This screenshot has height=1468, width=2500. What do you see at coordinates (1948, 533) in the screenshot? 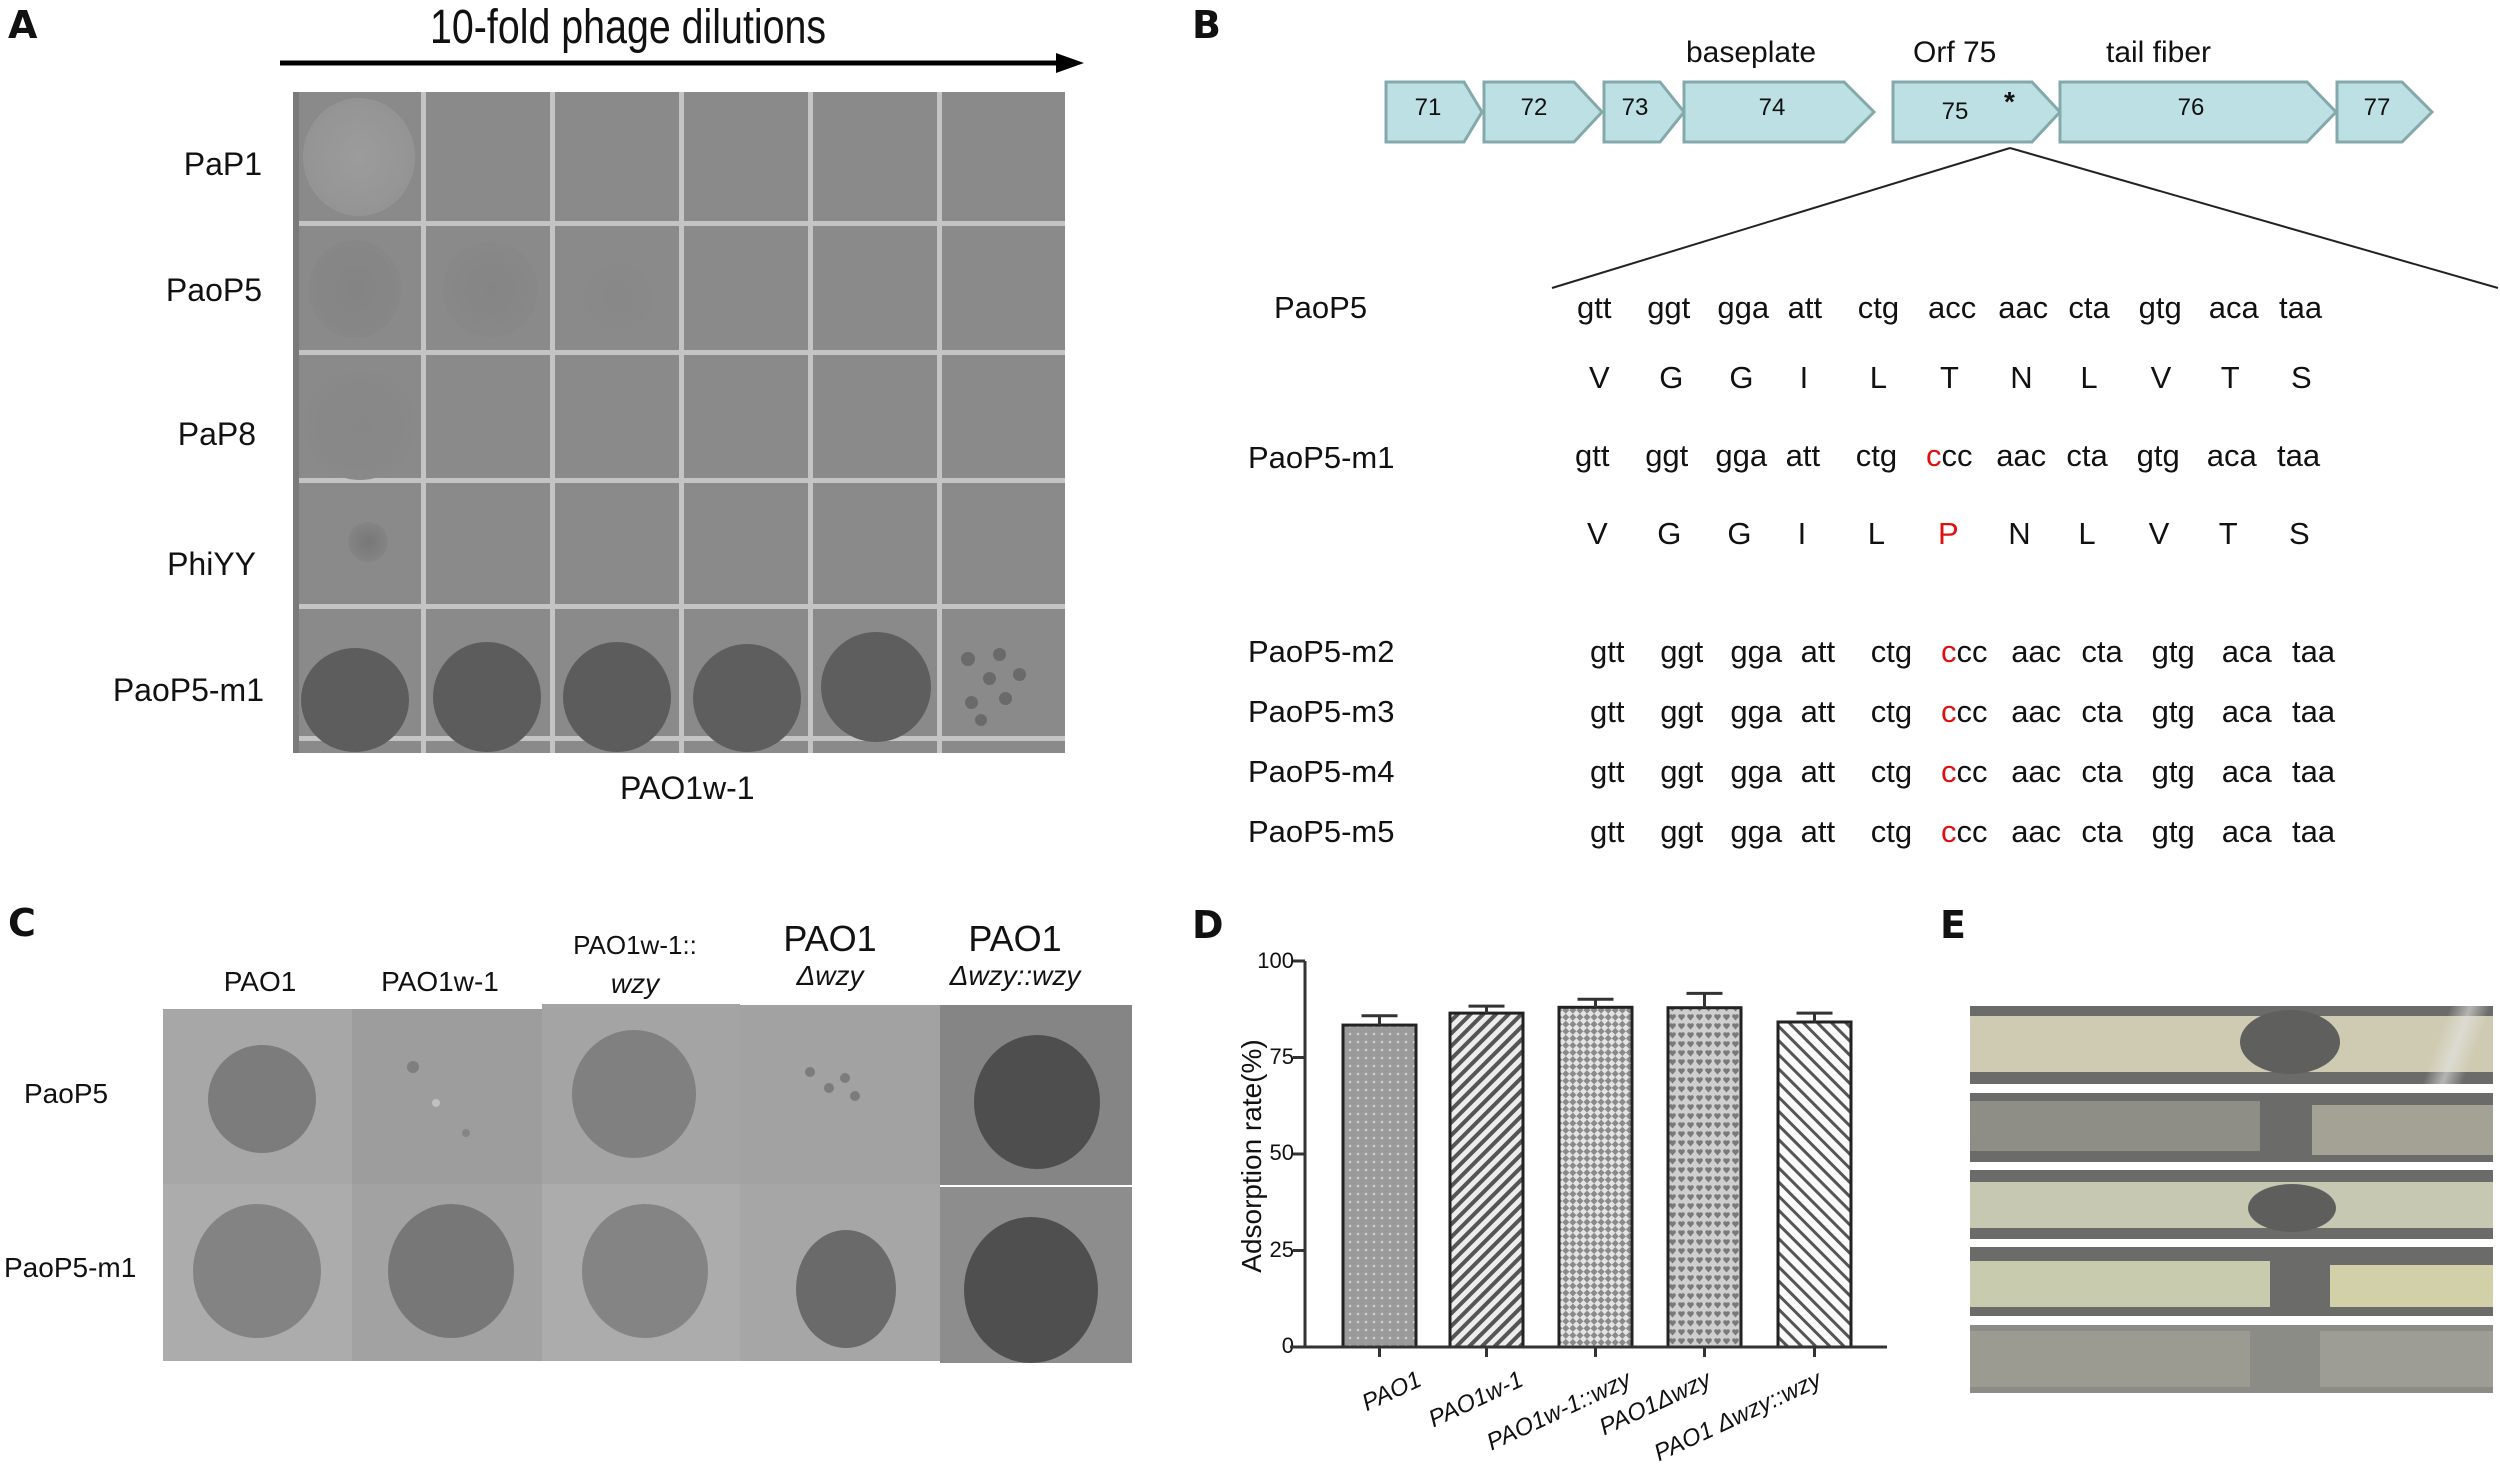
I see `mutated-amino-acid: P` at bounding box center [1948, 533].